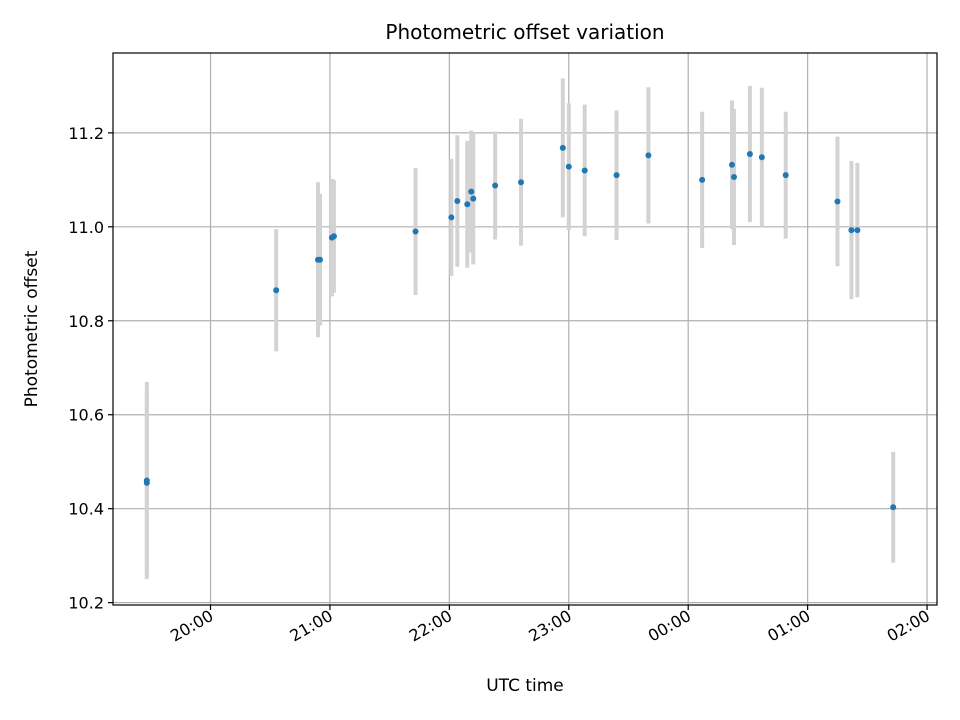 This screenshot has width=960, height=720. Describe the element at coordinates (525, 686) in the screenshot. I see `x-axis-label: UTC time` at that location.